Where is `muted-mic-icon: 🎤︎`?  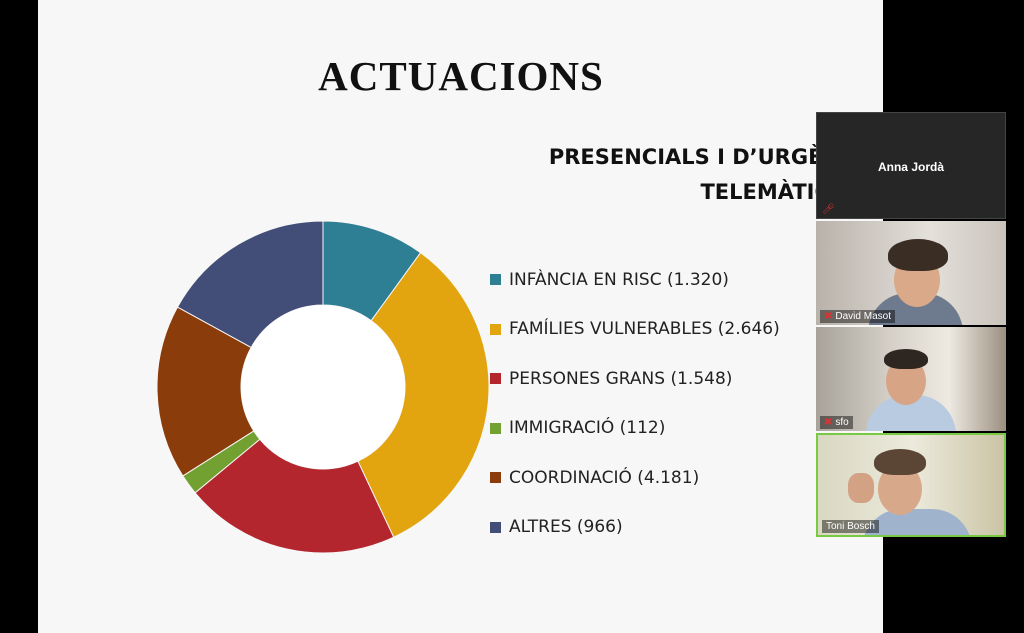
muted-mic-icon: 🎤︎ is located at coordinates (828, 209).